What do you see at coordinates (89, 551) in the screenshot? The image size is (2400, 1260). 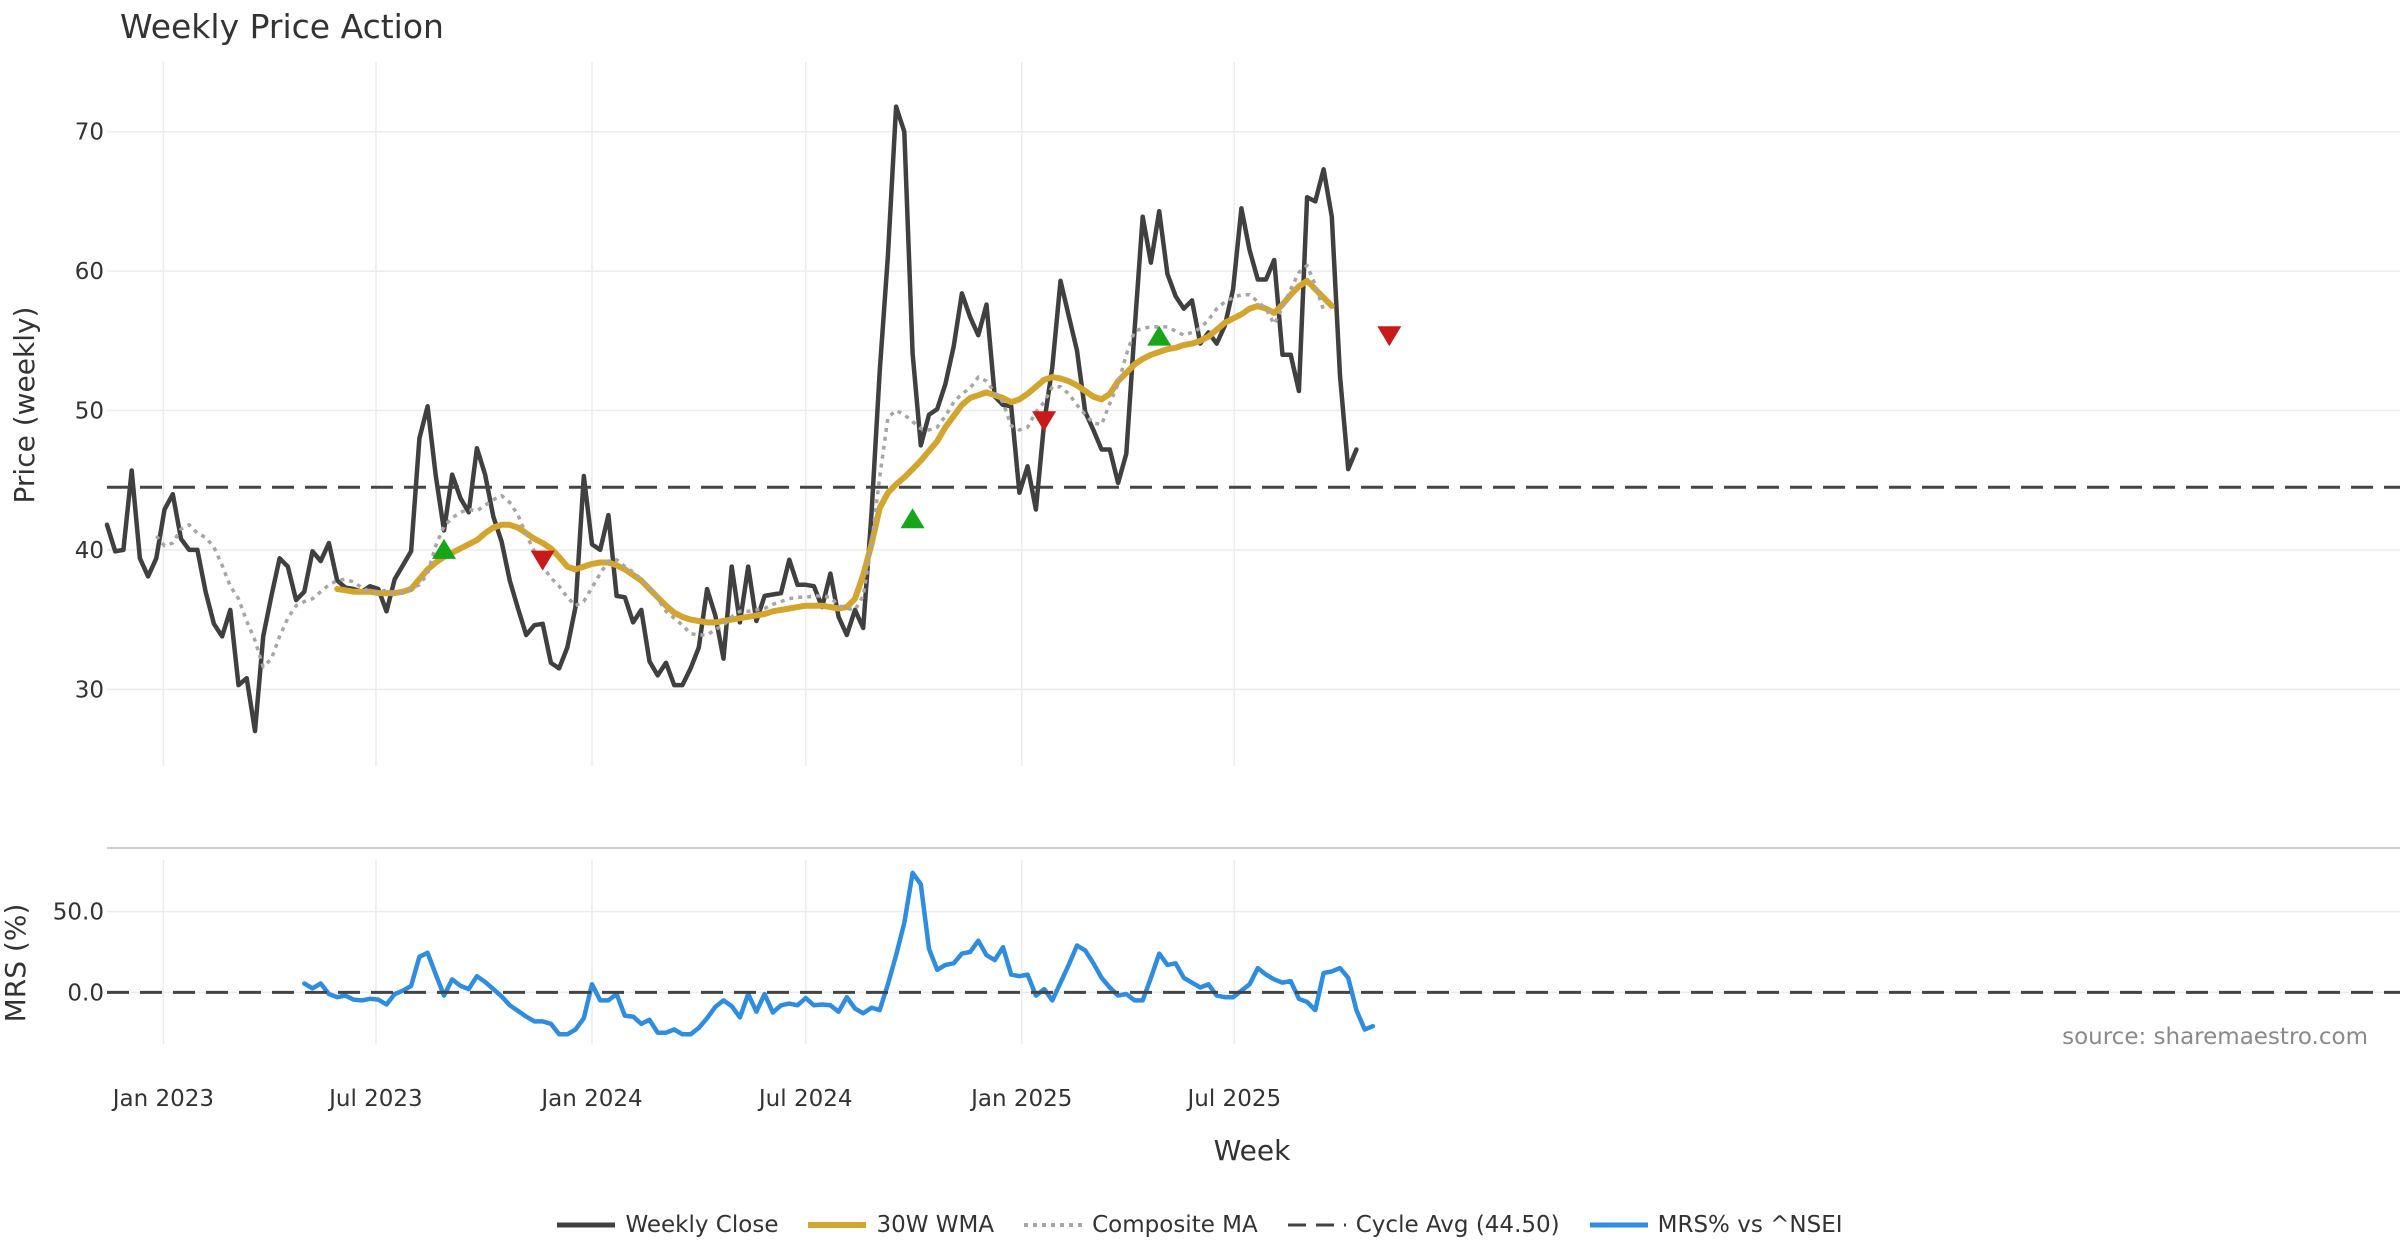 I see `y-tick-label: 40` at bounding box center [89, 551].